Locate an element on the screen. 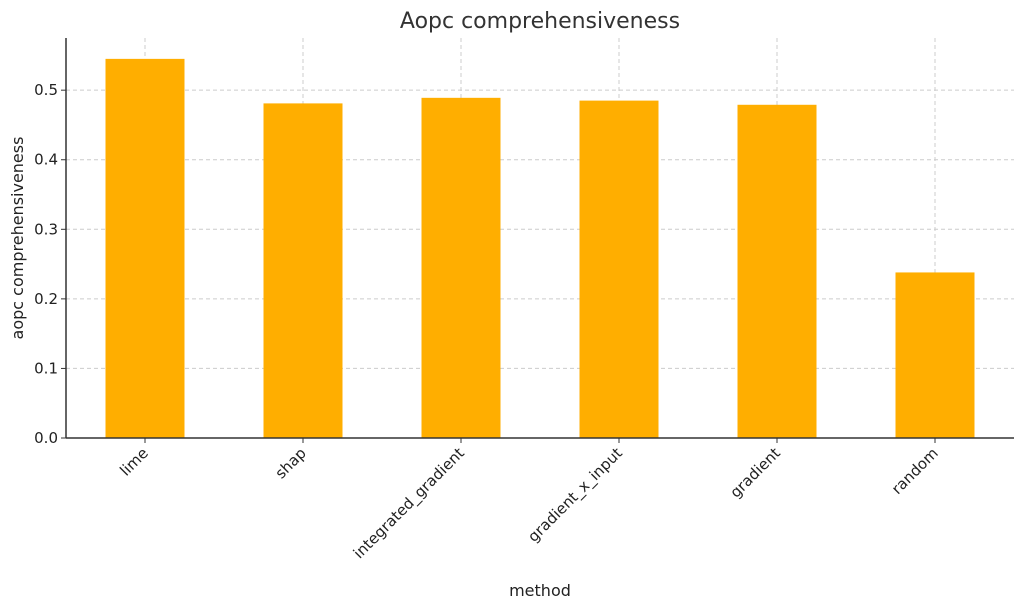 Image resolution: width=1024 pixels, height=610 pixels. y-tick-label: 0.4 is located at coordinates (46, 160).